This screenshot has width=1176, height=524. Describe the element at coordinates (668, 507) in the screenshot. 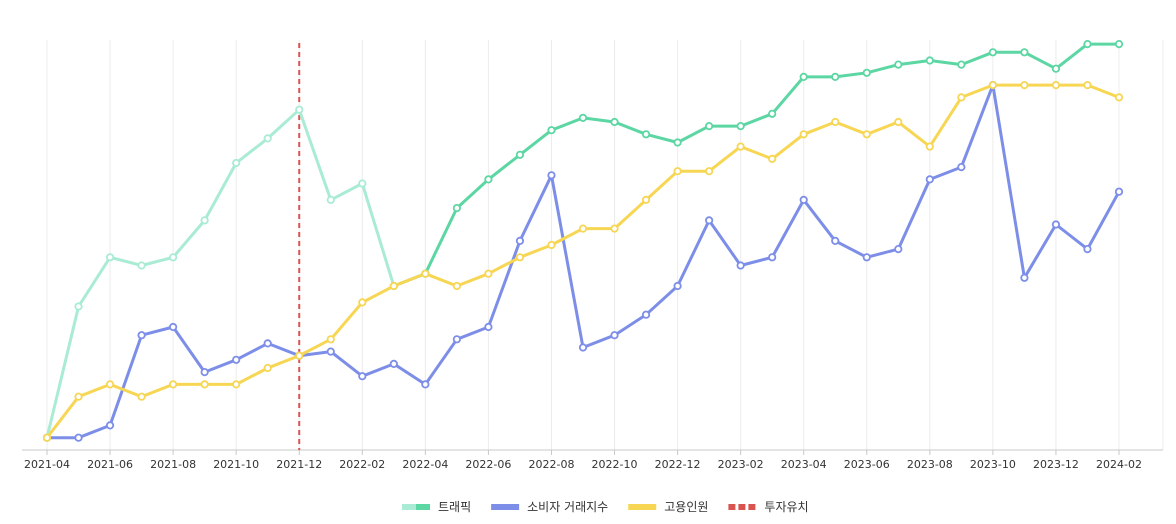

I see `legend-item-2: 고용인원` at that location.